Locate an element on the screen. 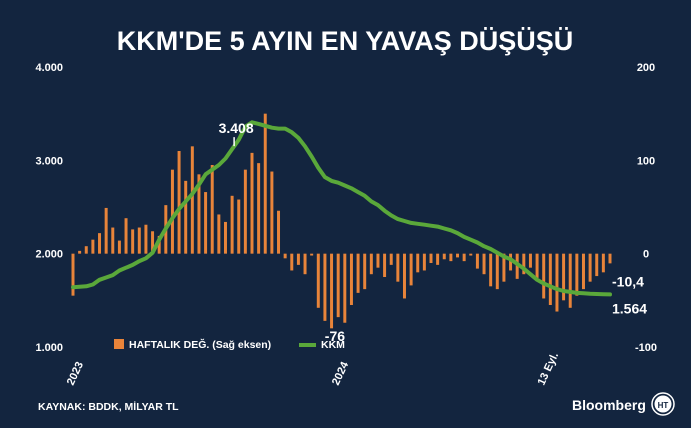 Image resolution: width=691 pixels, height=428 pixels. left-tick-label: 4.000 is located at coordinates (49, 68).